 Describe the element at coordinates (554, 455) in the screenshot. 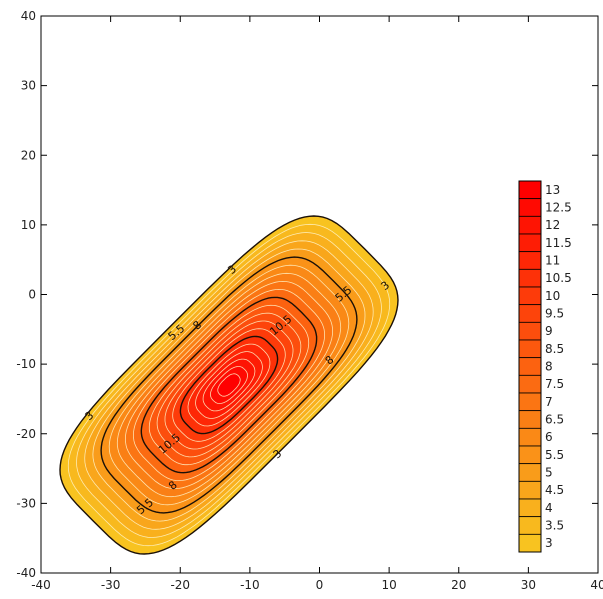

I see `colorbar-label: 5.5` at that location.